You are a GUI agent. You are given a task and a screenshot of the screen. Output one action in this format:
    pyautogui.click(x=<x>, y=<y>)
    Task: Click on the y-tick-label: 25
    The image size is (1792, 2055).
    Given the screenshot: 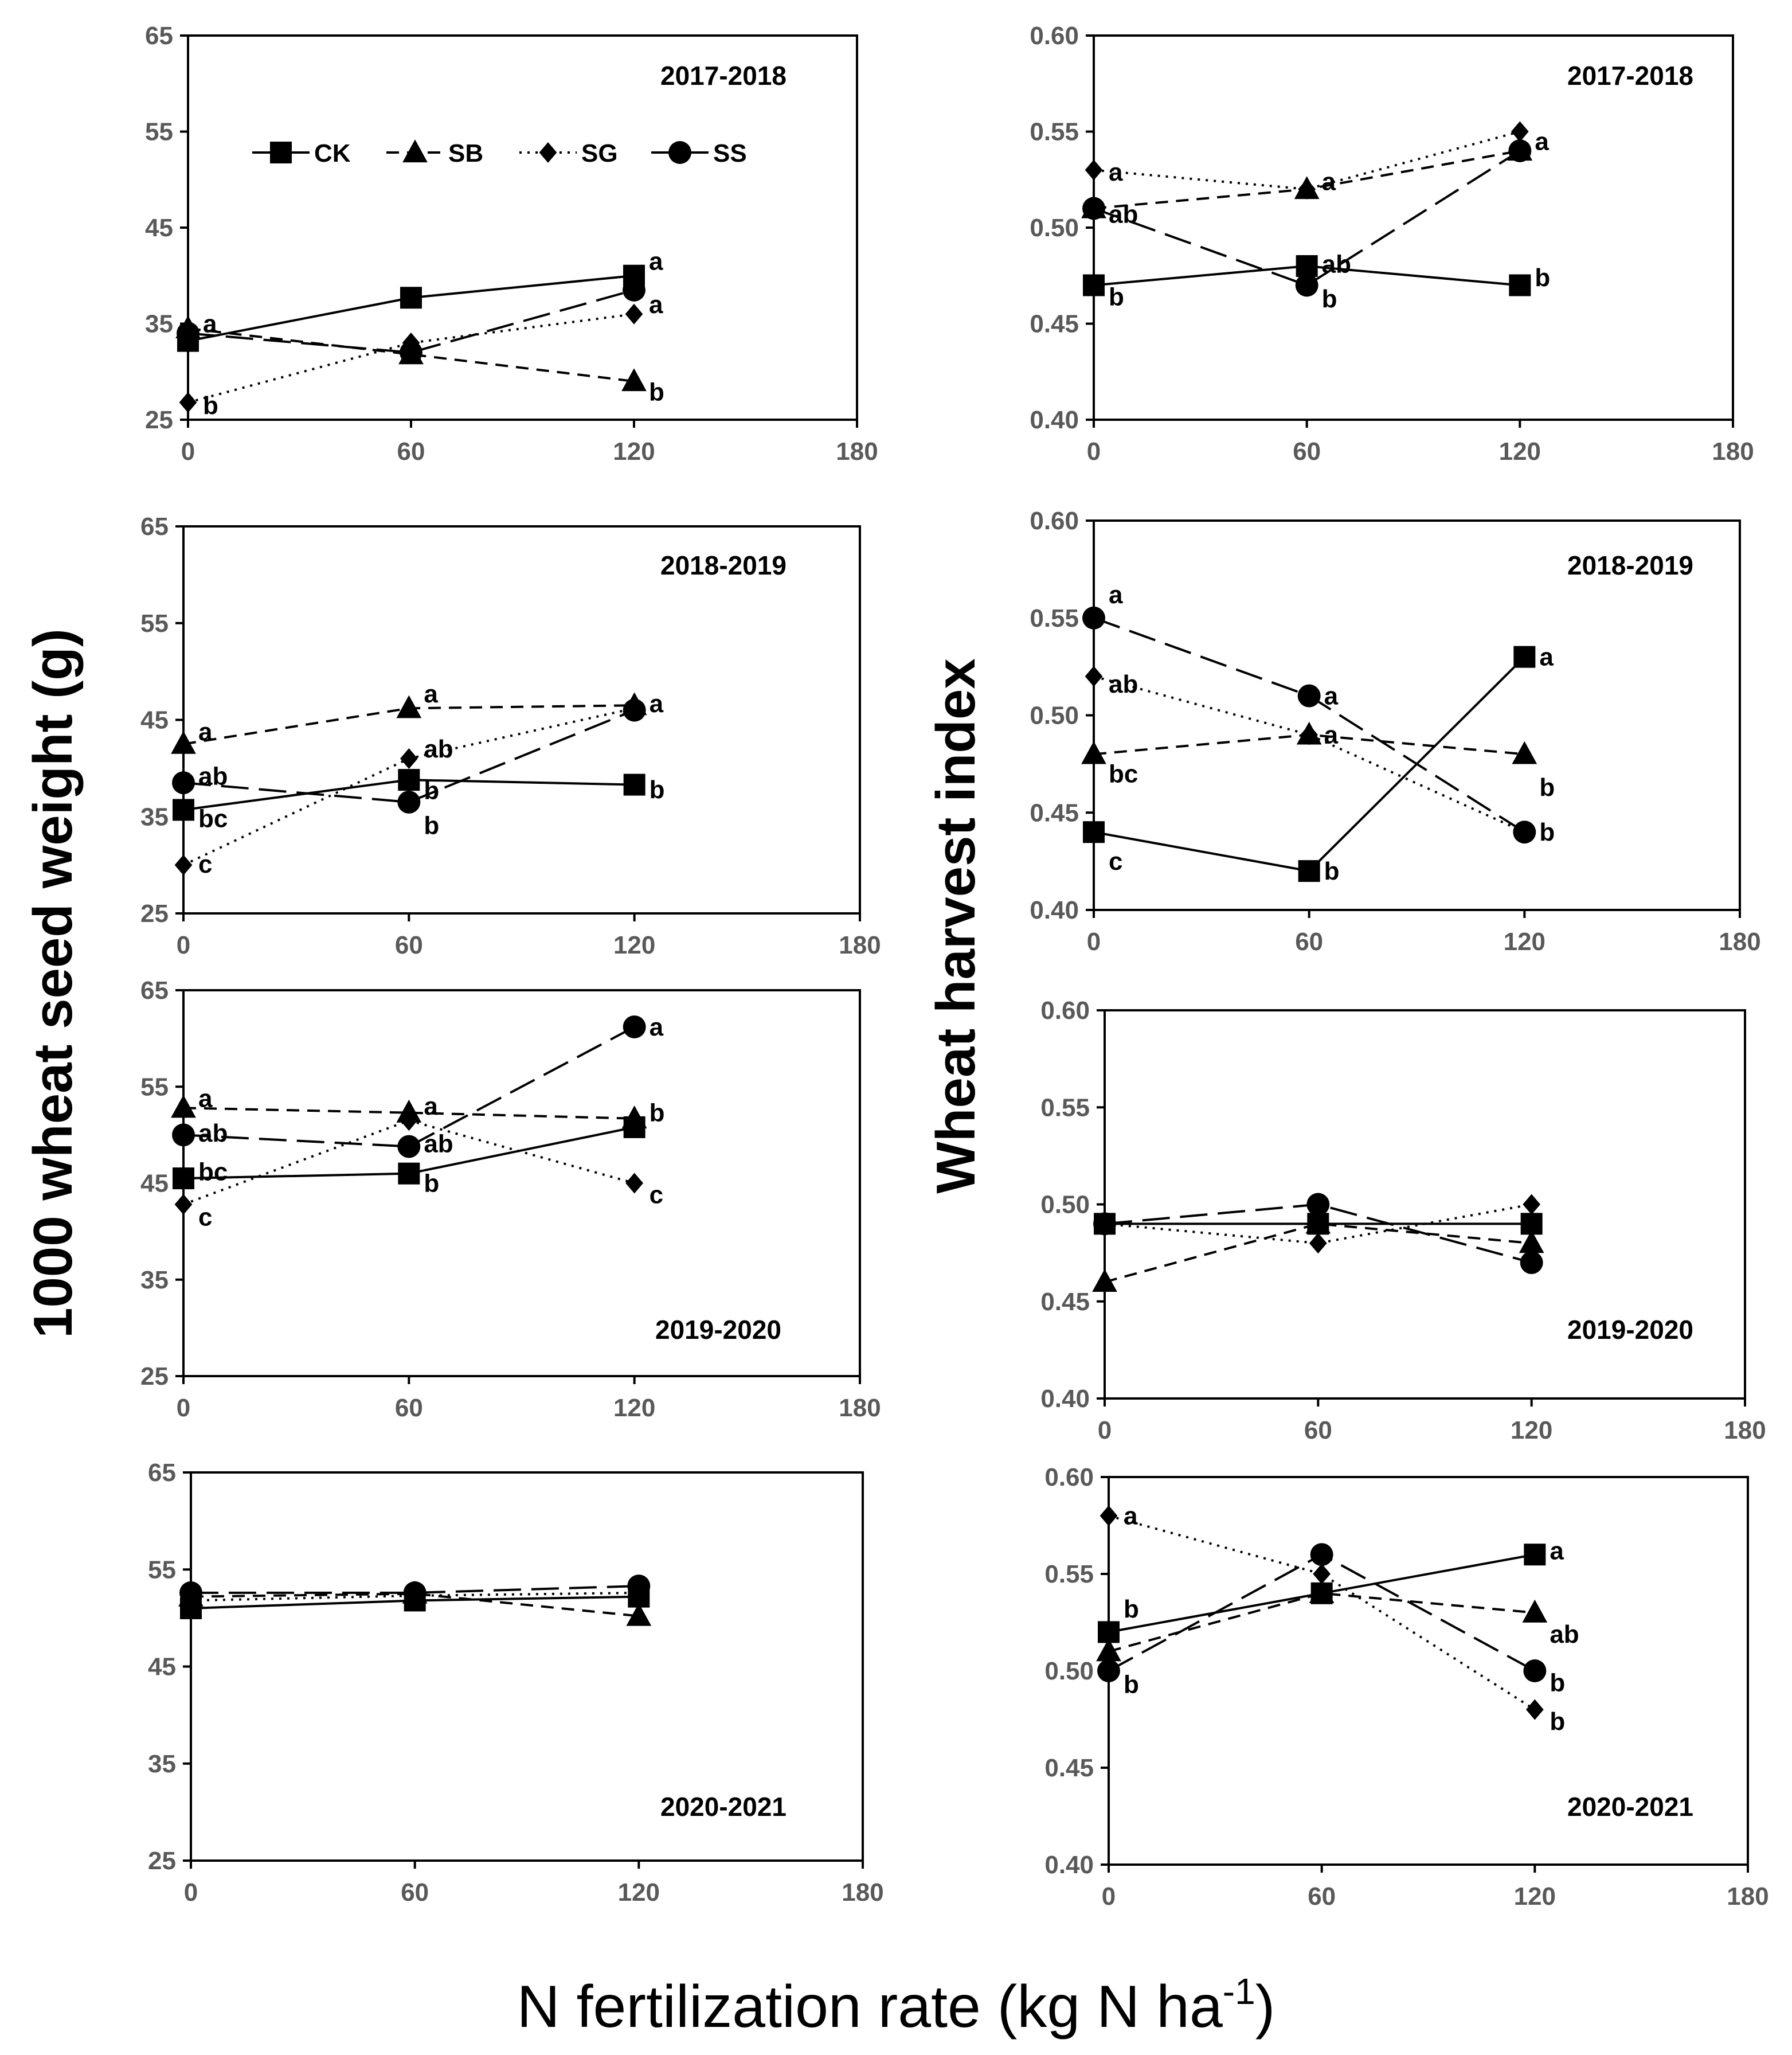 What is the action you would take?
    pyautogui.click(x=154, y=914)
    